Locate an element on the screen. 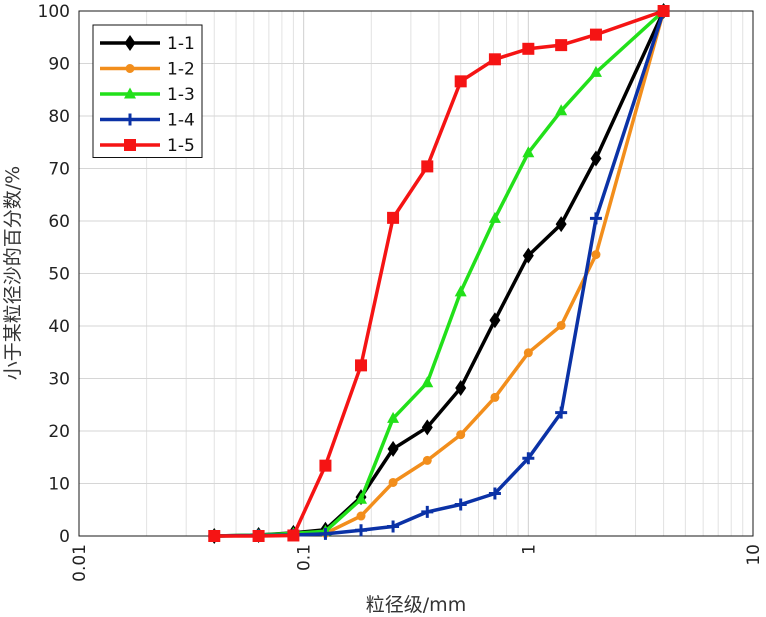 The width and height of the screenshot is (766, 617). legend-label: 1-4 is located at coordinates (181, 121).